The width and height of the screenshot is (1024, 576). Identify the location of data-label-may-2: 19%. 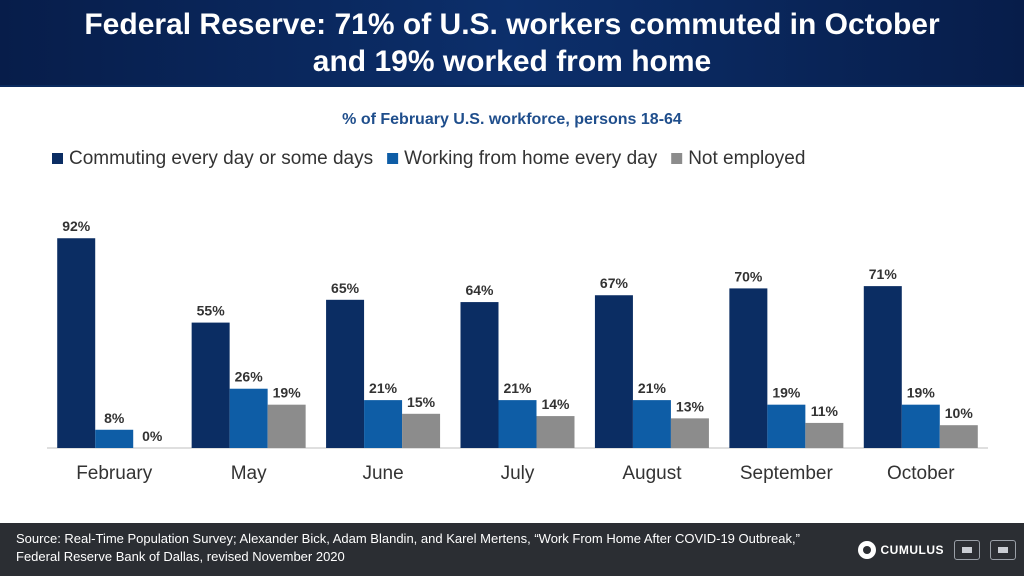
(287, 393).